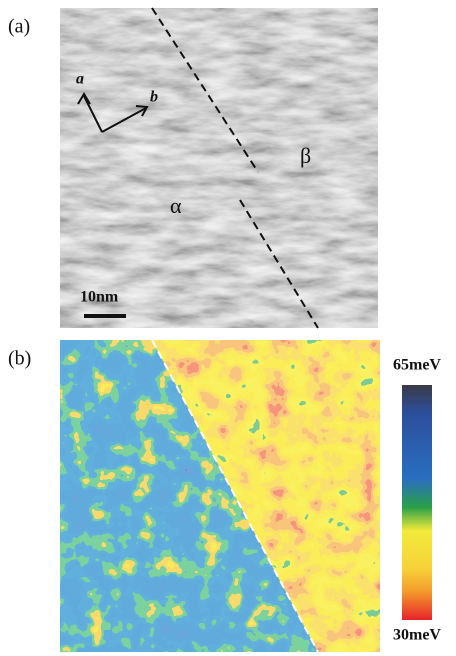 Image resolution: width=456 pixels, height=656 pixels. I want to click on colorbar-max: 65meV, so click(417, 365).